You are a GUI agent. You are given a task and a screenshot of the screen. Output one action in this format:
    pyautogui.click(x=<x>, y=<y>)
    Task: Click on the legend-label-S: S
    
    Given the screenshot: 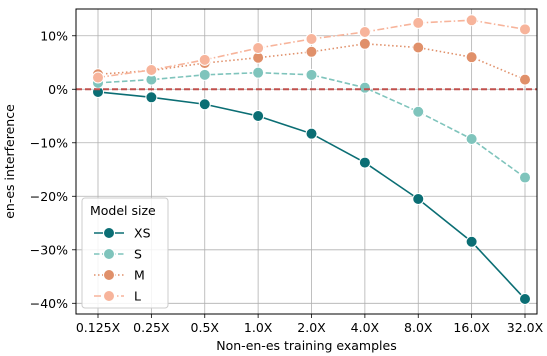 What is the action you would take?
    pyautogui.click(x=138, y=254)
    